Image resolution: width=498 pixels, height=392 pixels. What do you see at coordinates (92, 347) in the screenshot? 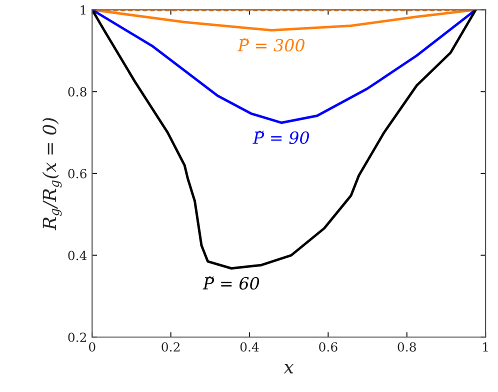
I see `x-tick-label: 0` at bounding box center [92, 347].